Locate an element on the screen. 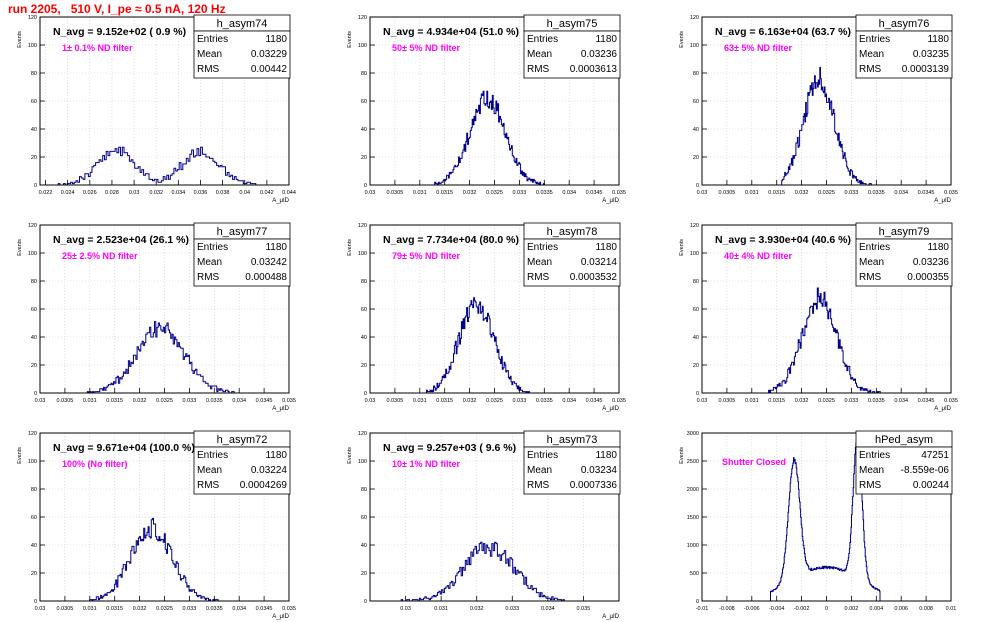 The width and height of the screenshot is (996, 622). x-tick-label: 0.044 is located at coordinates (289, 193).